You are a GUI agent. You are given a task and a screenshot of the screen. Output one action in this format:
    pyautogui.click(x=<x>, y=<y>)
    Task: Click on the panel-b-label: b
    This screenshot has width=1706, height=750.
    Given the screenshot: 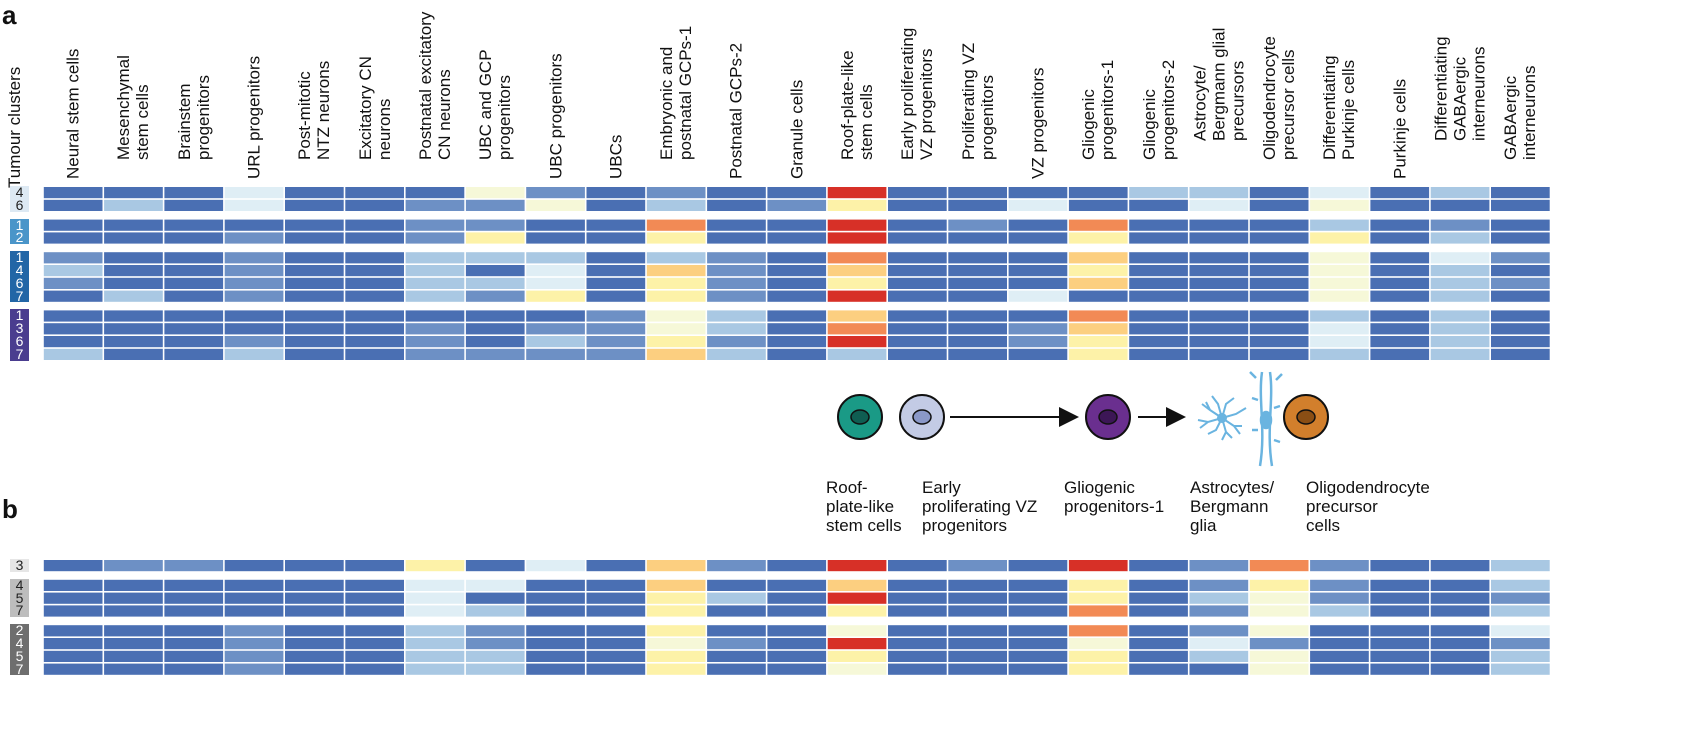 What is the action you would take?
    pyautogui.click(x=10, y=509)
    